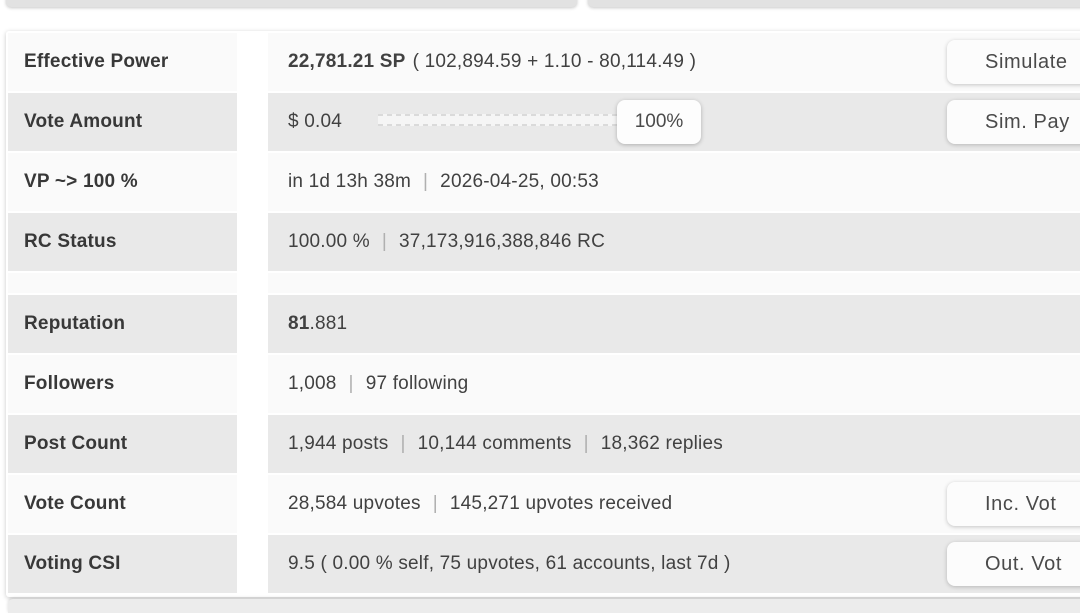 This screenshot has height=613, width=1080. Describe the element at coordinates (502, 241) in the screenshot. I see `rc-amount: 37,173,916,388,846 RC` at that location.